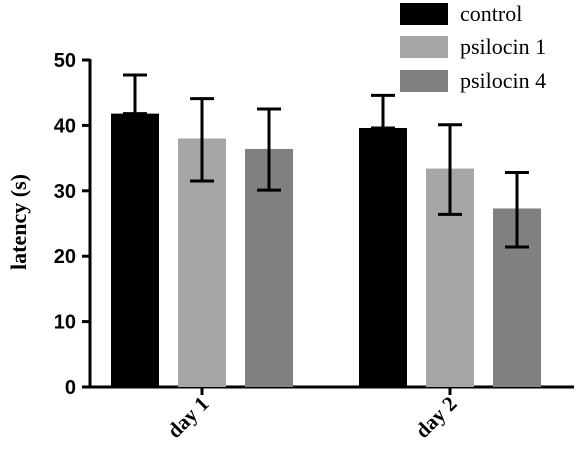 The image size is (579, 459). I want to click on y-tick-label: 40, so click(65, 126).